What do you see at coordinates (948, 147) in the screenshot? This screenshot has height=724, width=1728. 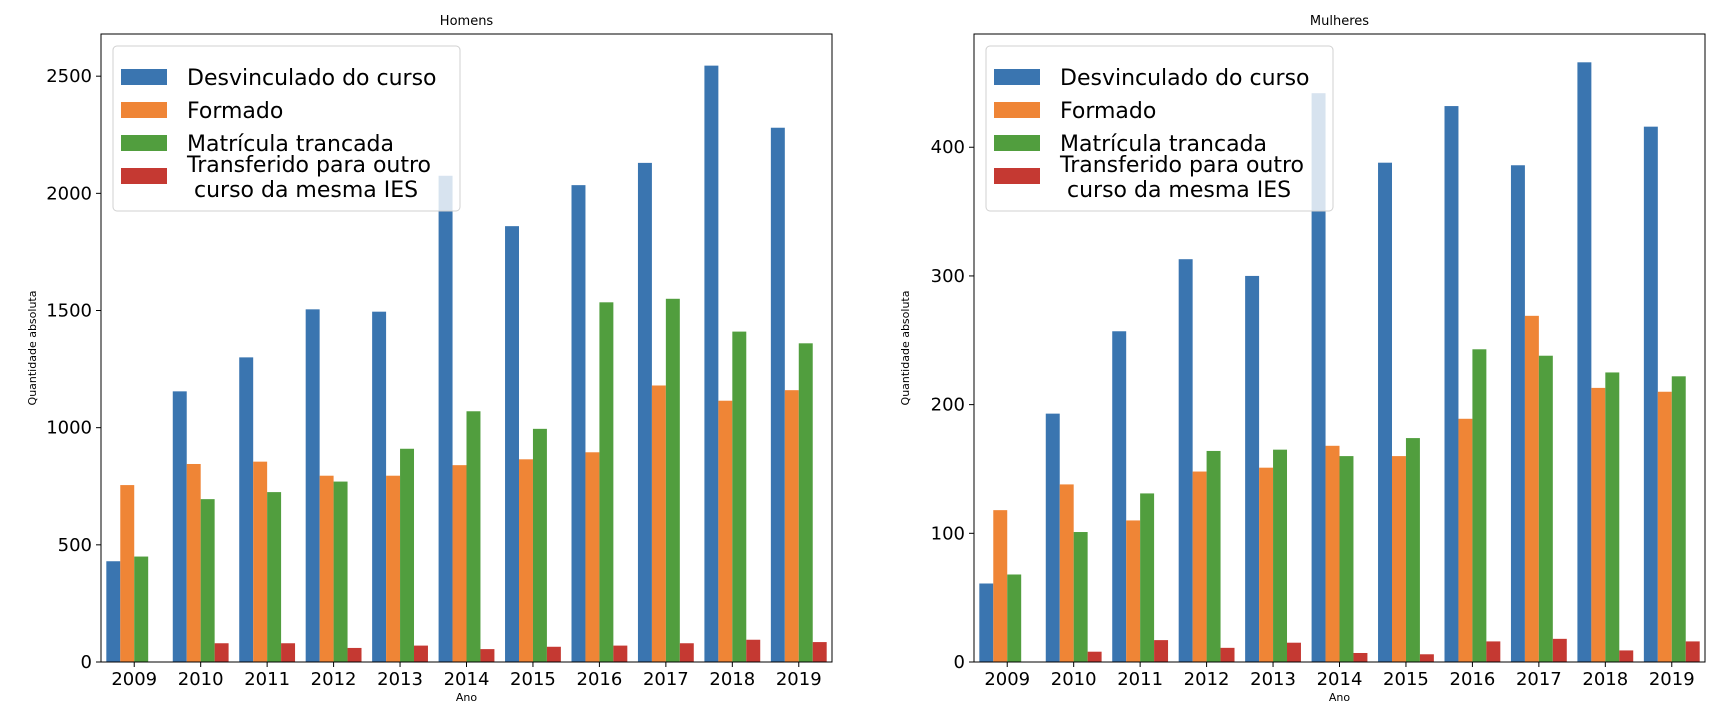 I see `y-tick-label: 400` at bounding box center [948, 147].